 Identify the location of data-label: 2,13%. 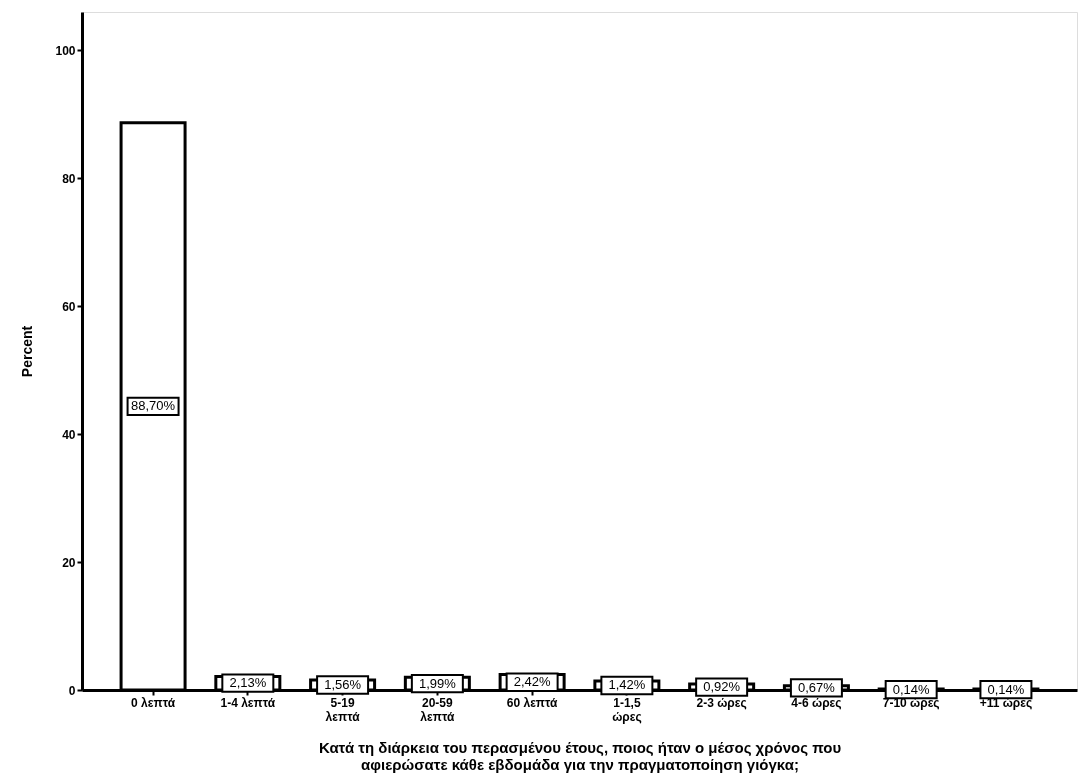
(248, 683).